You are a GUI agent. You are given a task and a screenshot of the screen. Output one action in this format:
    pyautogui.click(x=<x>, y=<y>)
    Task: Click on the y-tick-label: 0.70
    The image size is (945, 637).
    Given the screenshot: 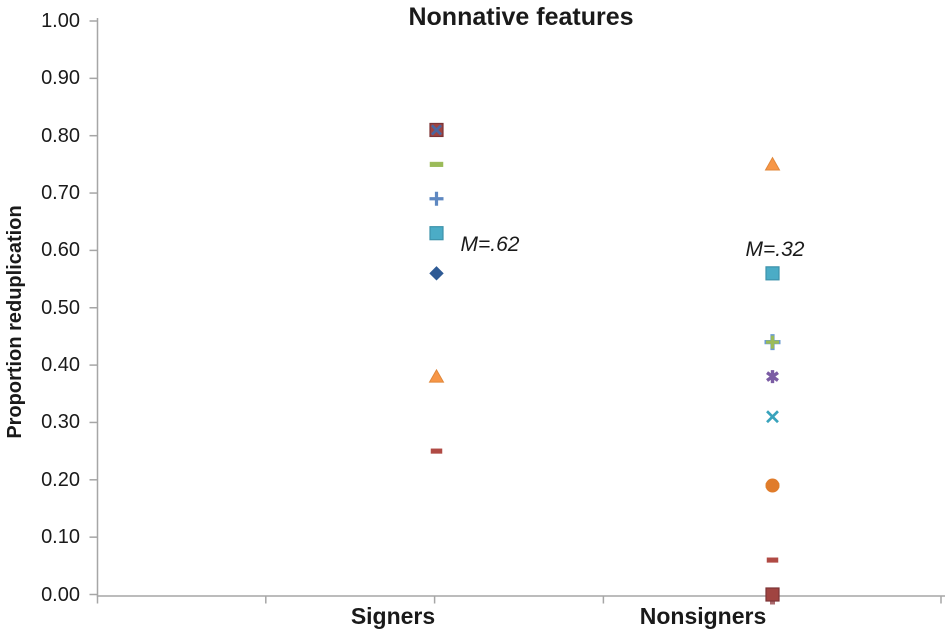 What is the action you would take?
    pyautogui.click(x=60, y=193)
    